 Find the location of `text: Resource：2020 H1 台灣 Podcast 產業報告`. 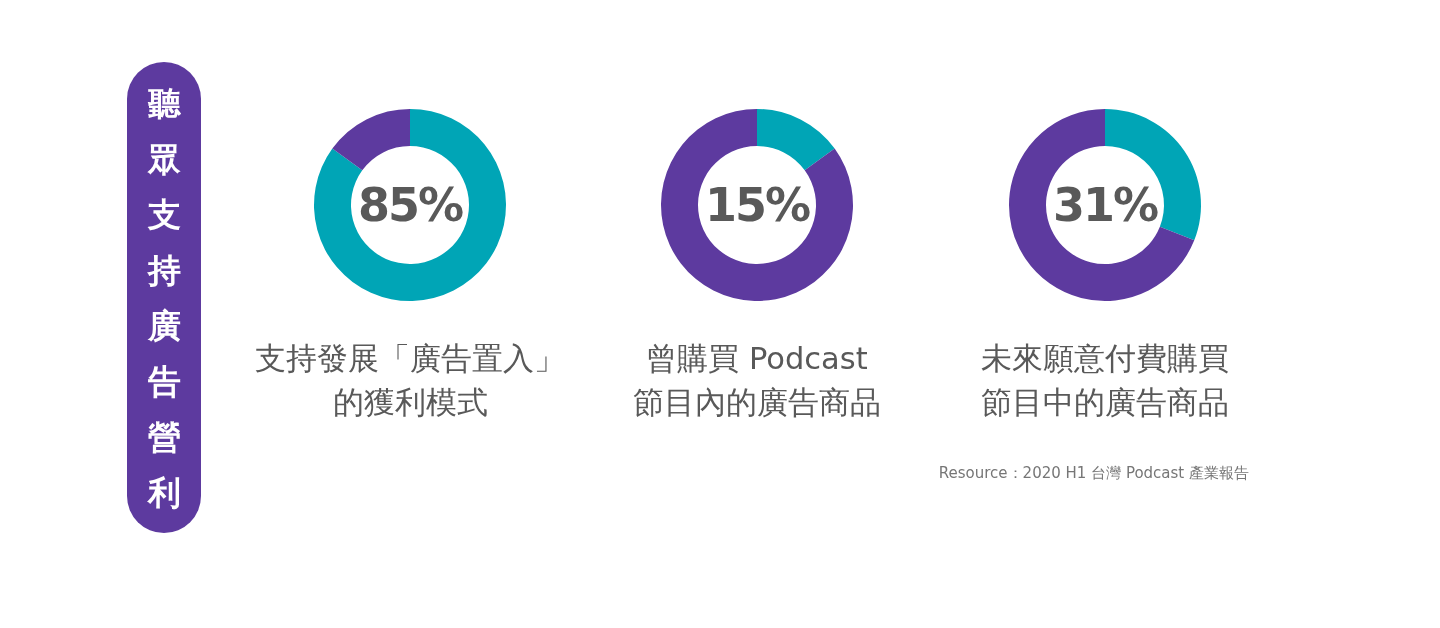

text: Resource：2020 H1 台灣 Podcast 產業報告 is located at coordinates (1093, 473).